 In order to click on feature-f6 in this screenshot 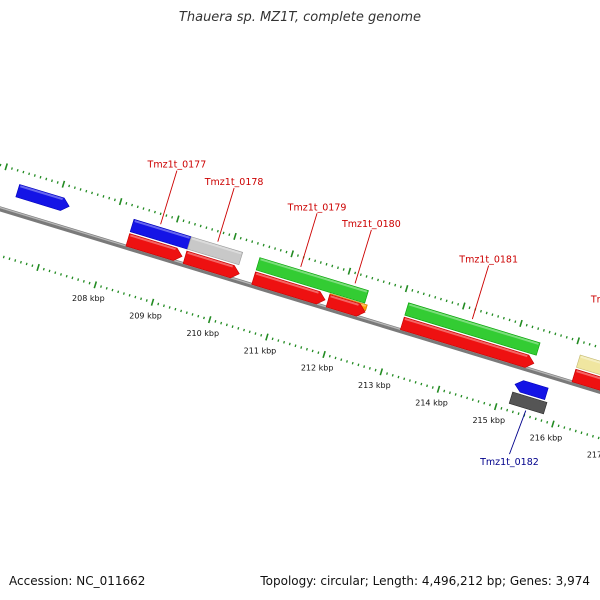, I will do `click(288, 288)`.